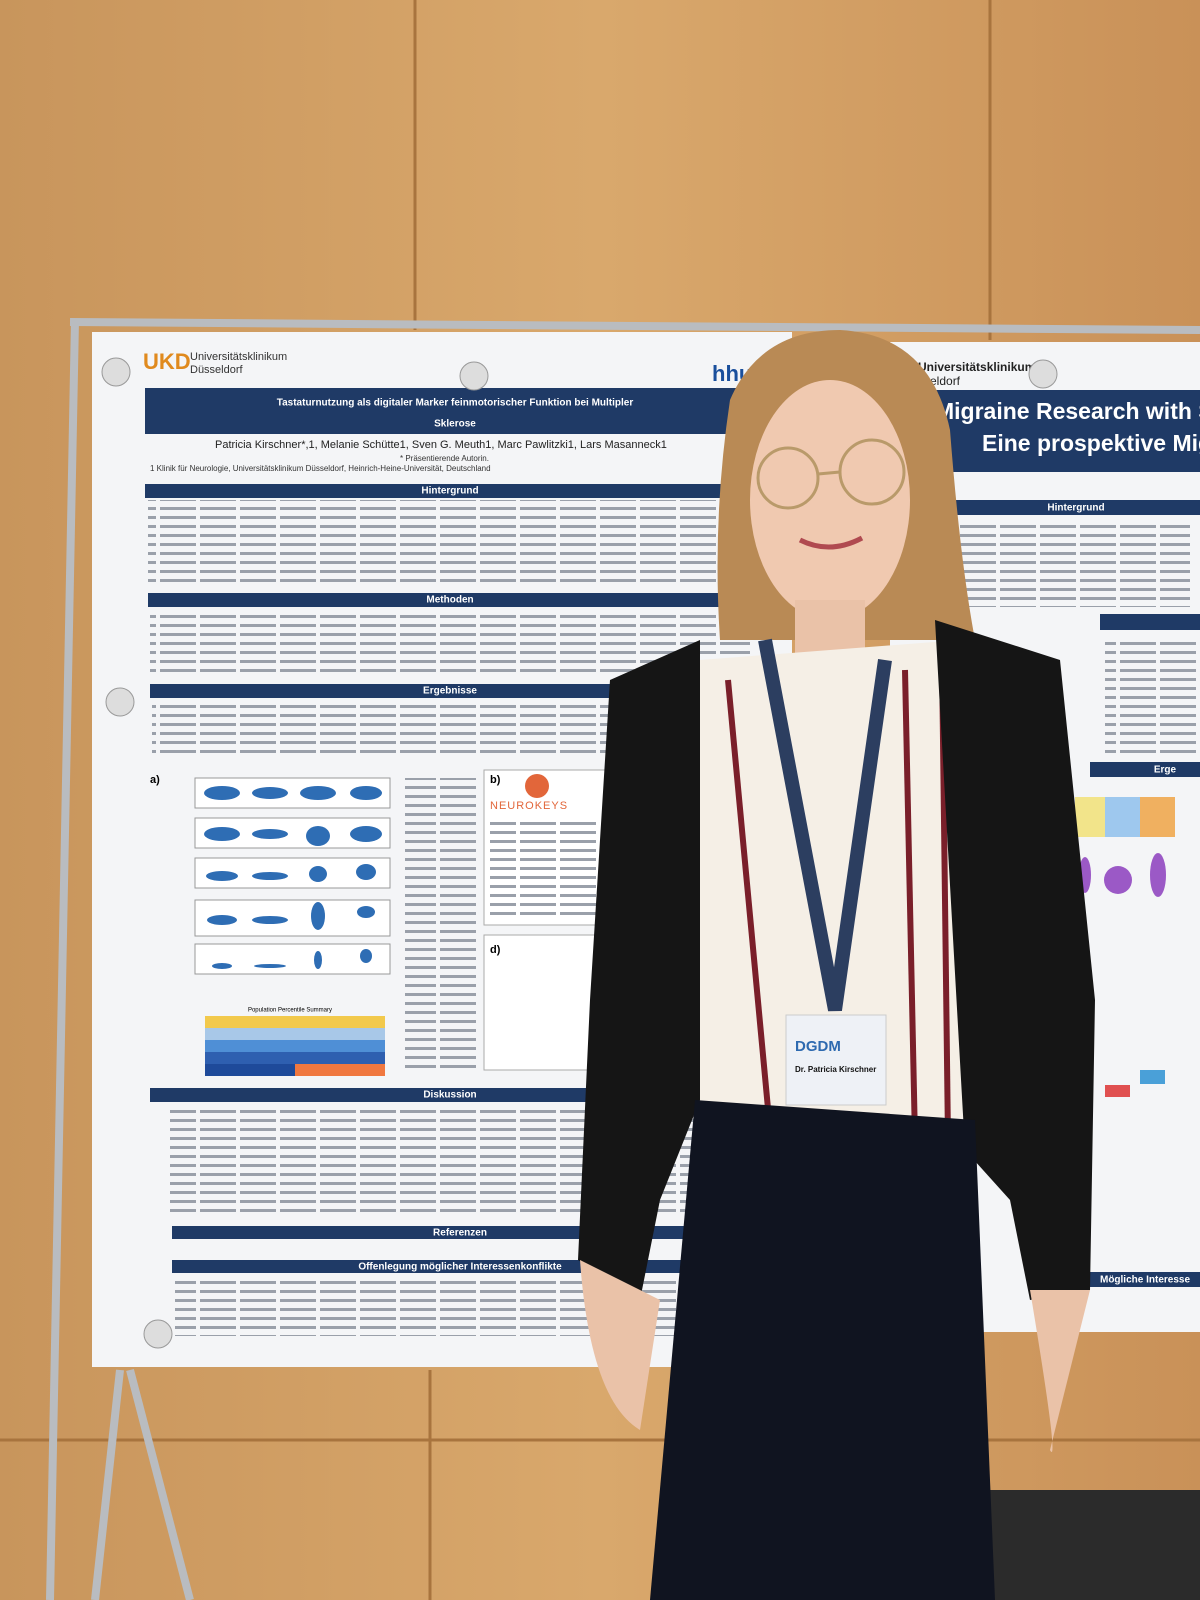 The width and height of the screenshot is (1200, 1600). I want to click on panel-label: b), so click(495, 780).